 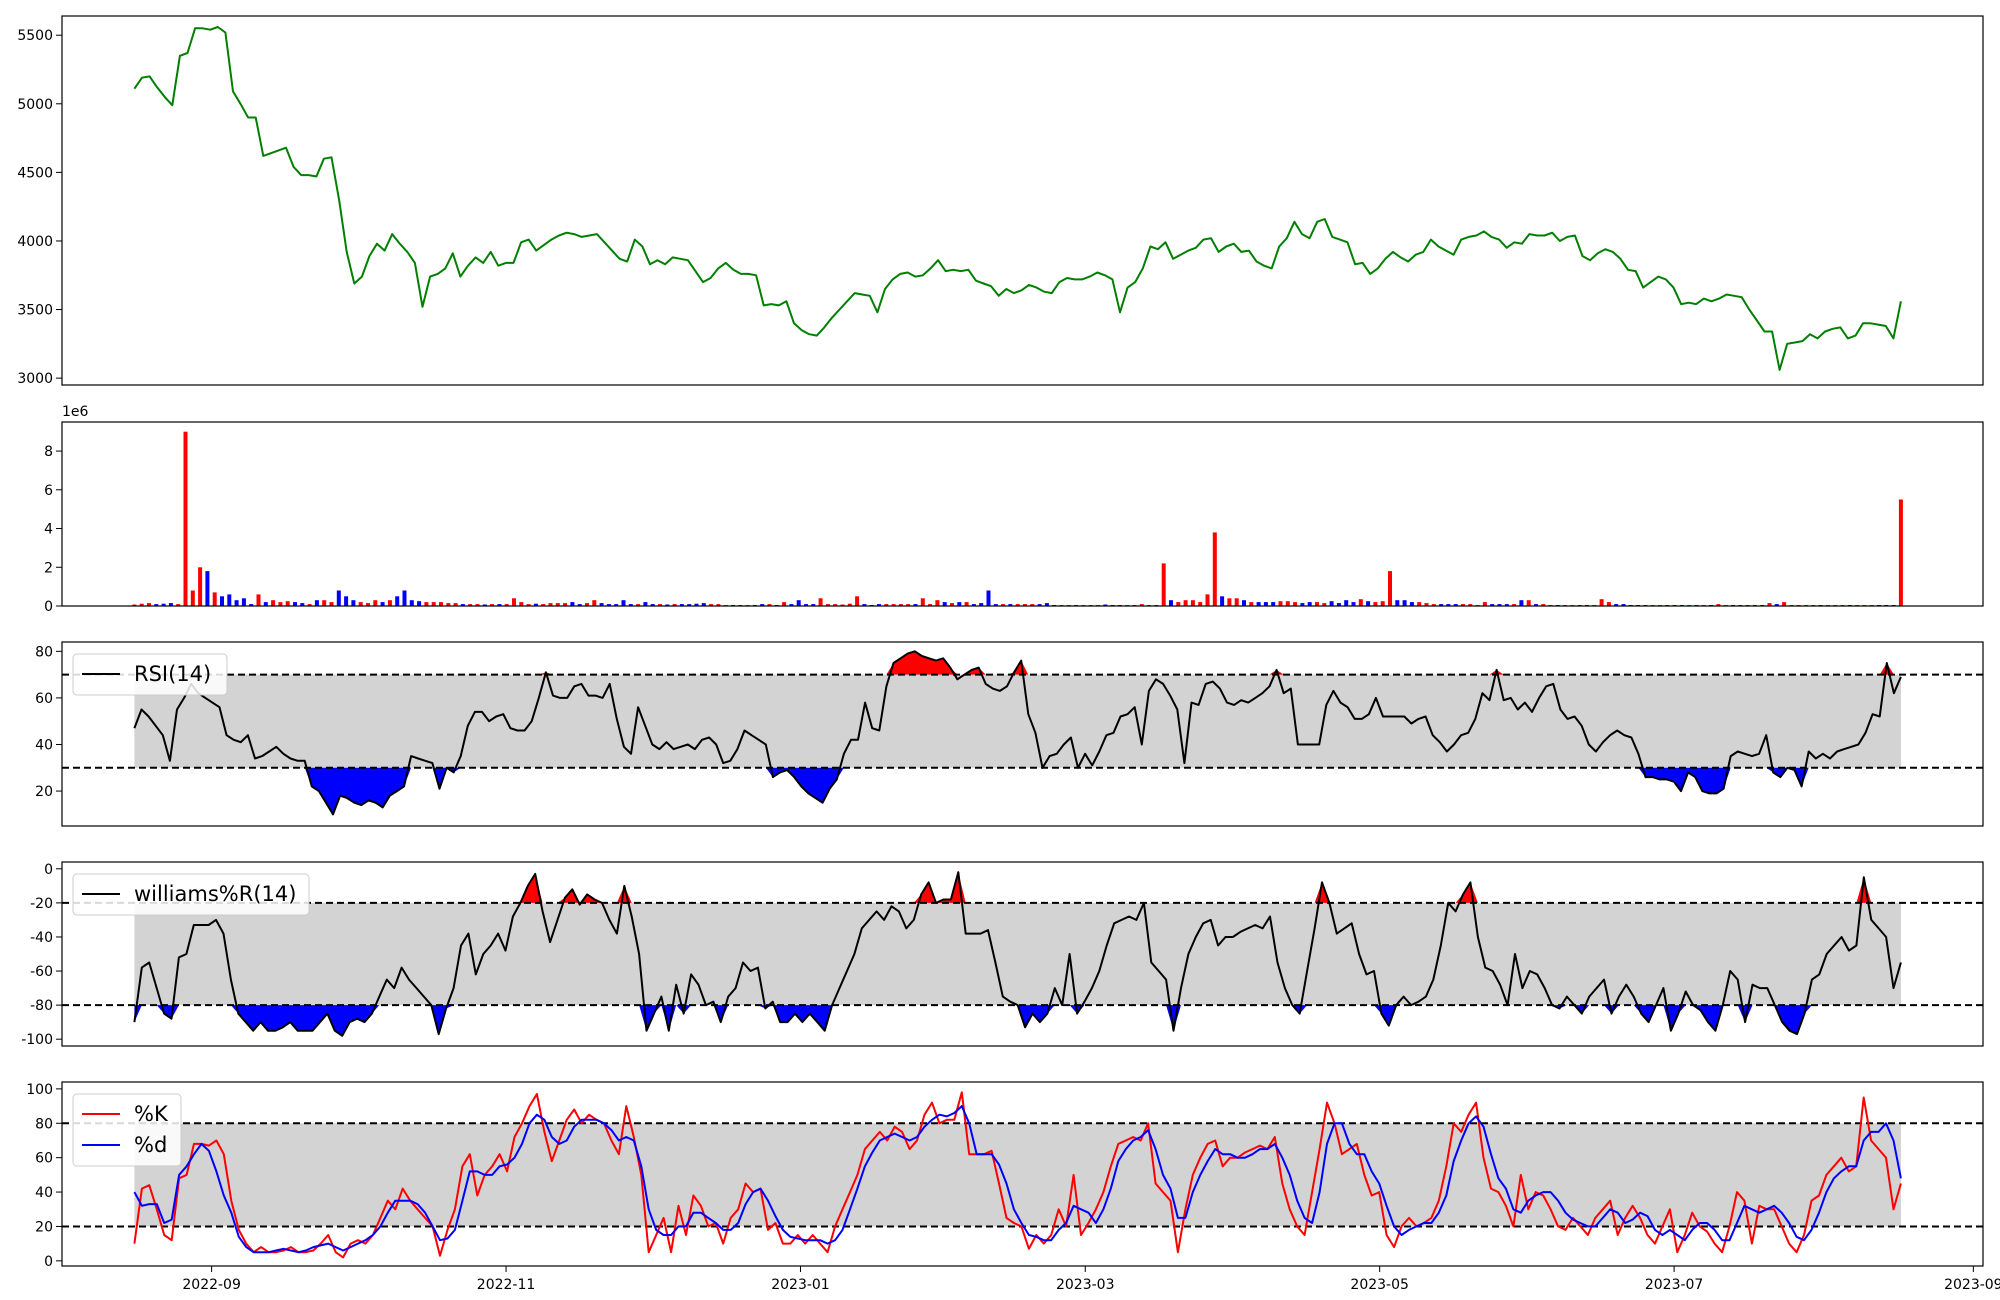 What do you see at coordinates (44, 1193) in the screenshot?
I see `stoch-ytick-label: 40` at bounding box center [44, 1193].